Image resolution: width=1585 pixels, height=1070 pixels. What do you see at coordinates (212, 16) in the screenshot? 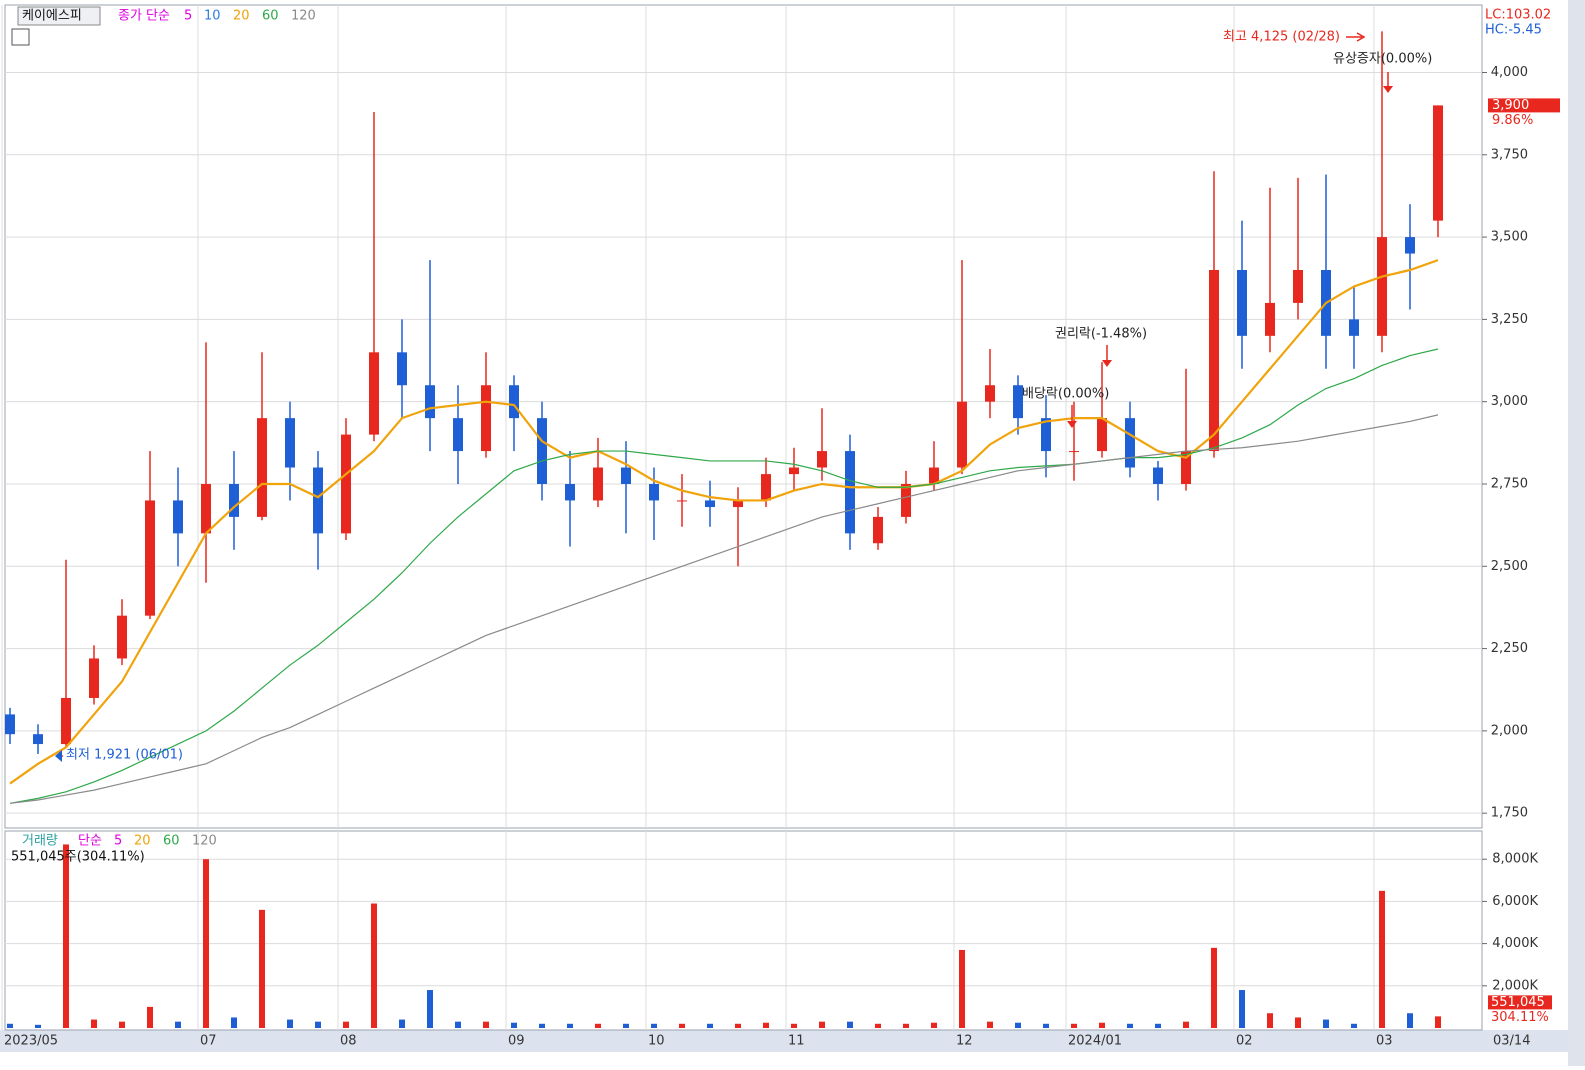
I see `legend-item: 10` at bounding box center [212, 16].